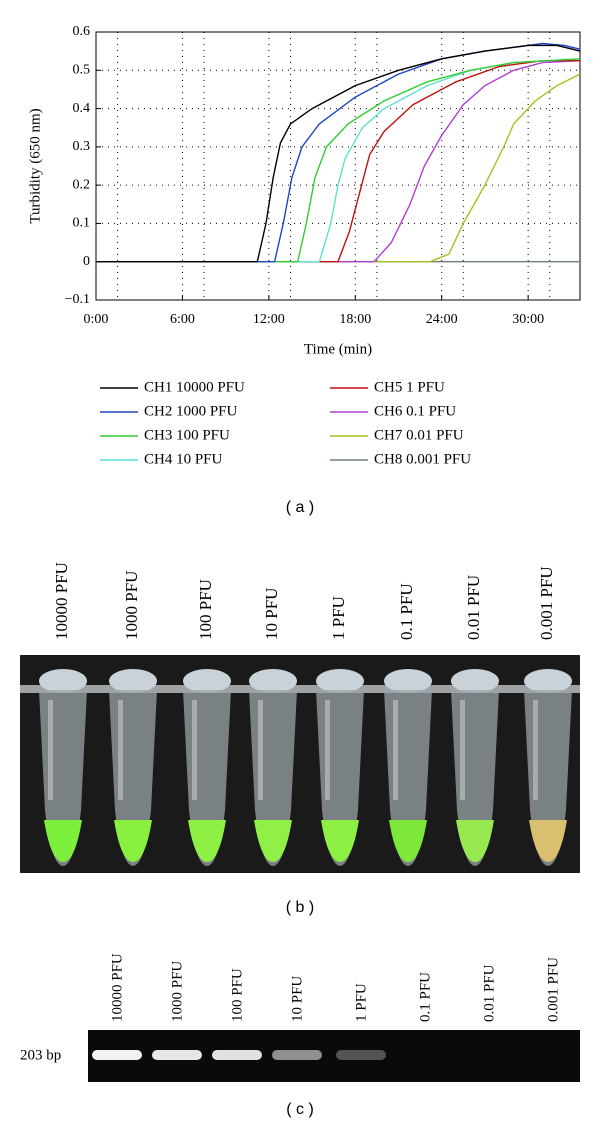 This screenshot has height=1130, width=600. What do you see at coordinates (425, 997) in the screenshot?
I see `gel-lane-label: 0.1 PFU` at bounding box center [425, 997].